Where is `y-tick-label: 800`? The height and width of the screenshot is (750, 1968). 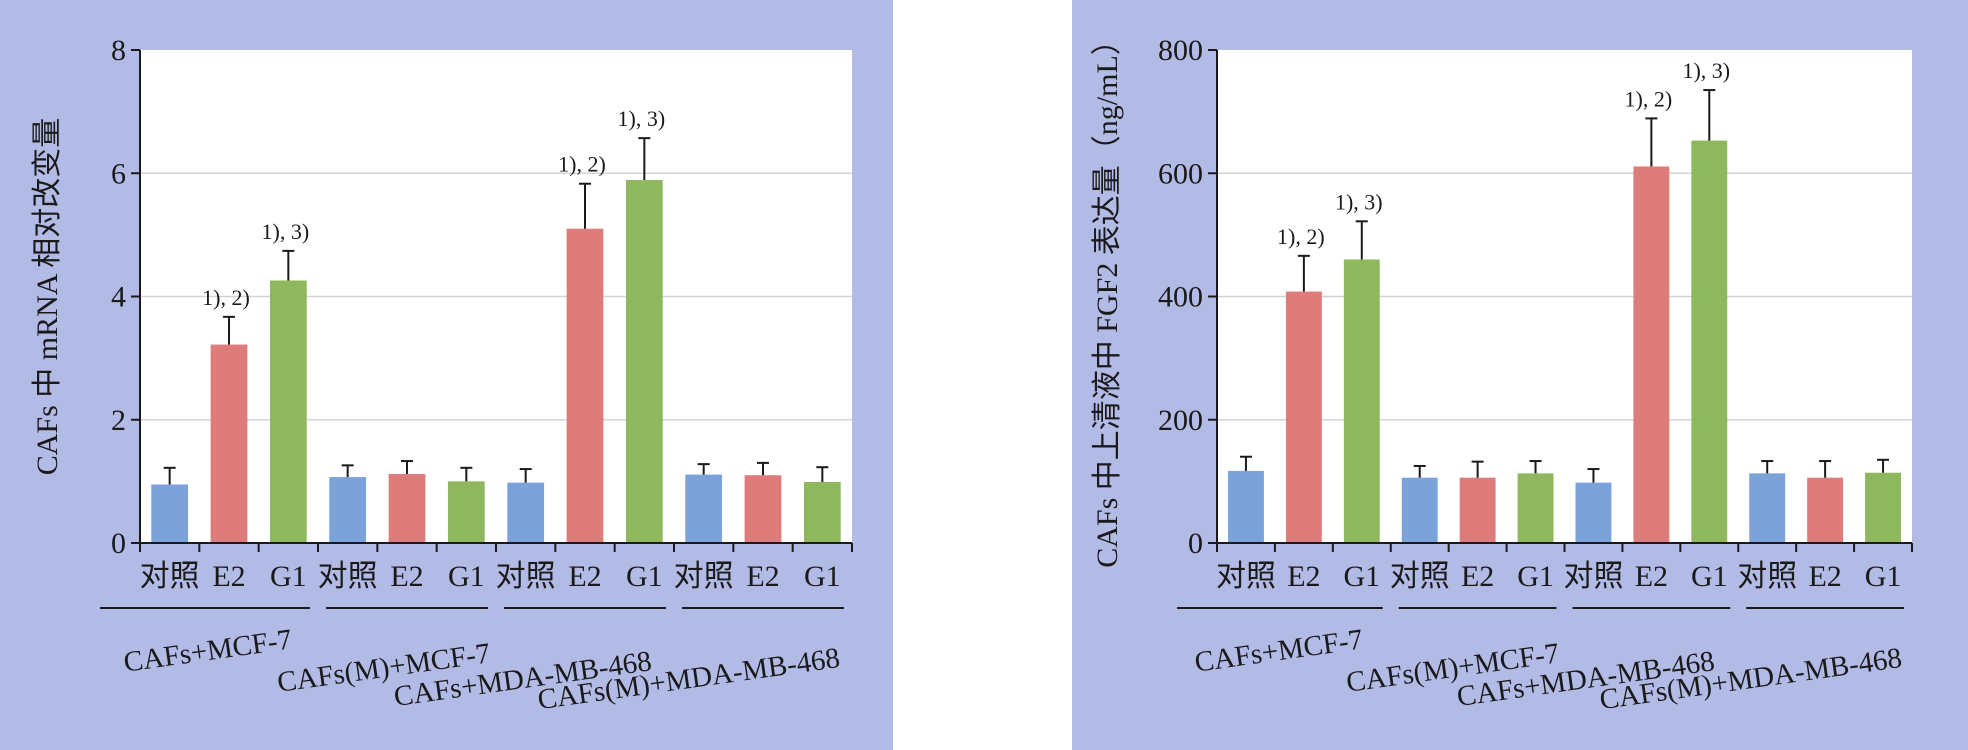
y-tick-label: 800 is located at coordinates (1180, 50).